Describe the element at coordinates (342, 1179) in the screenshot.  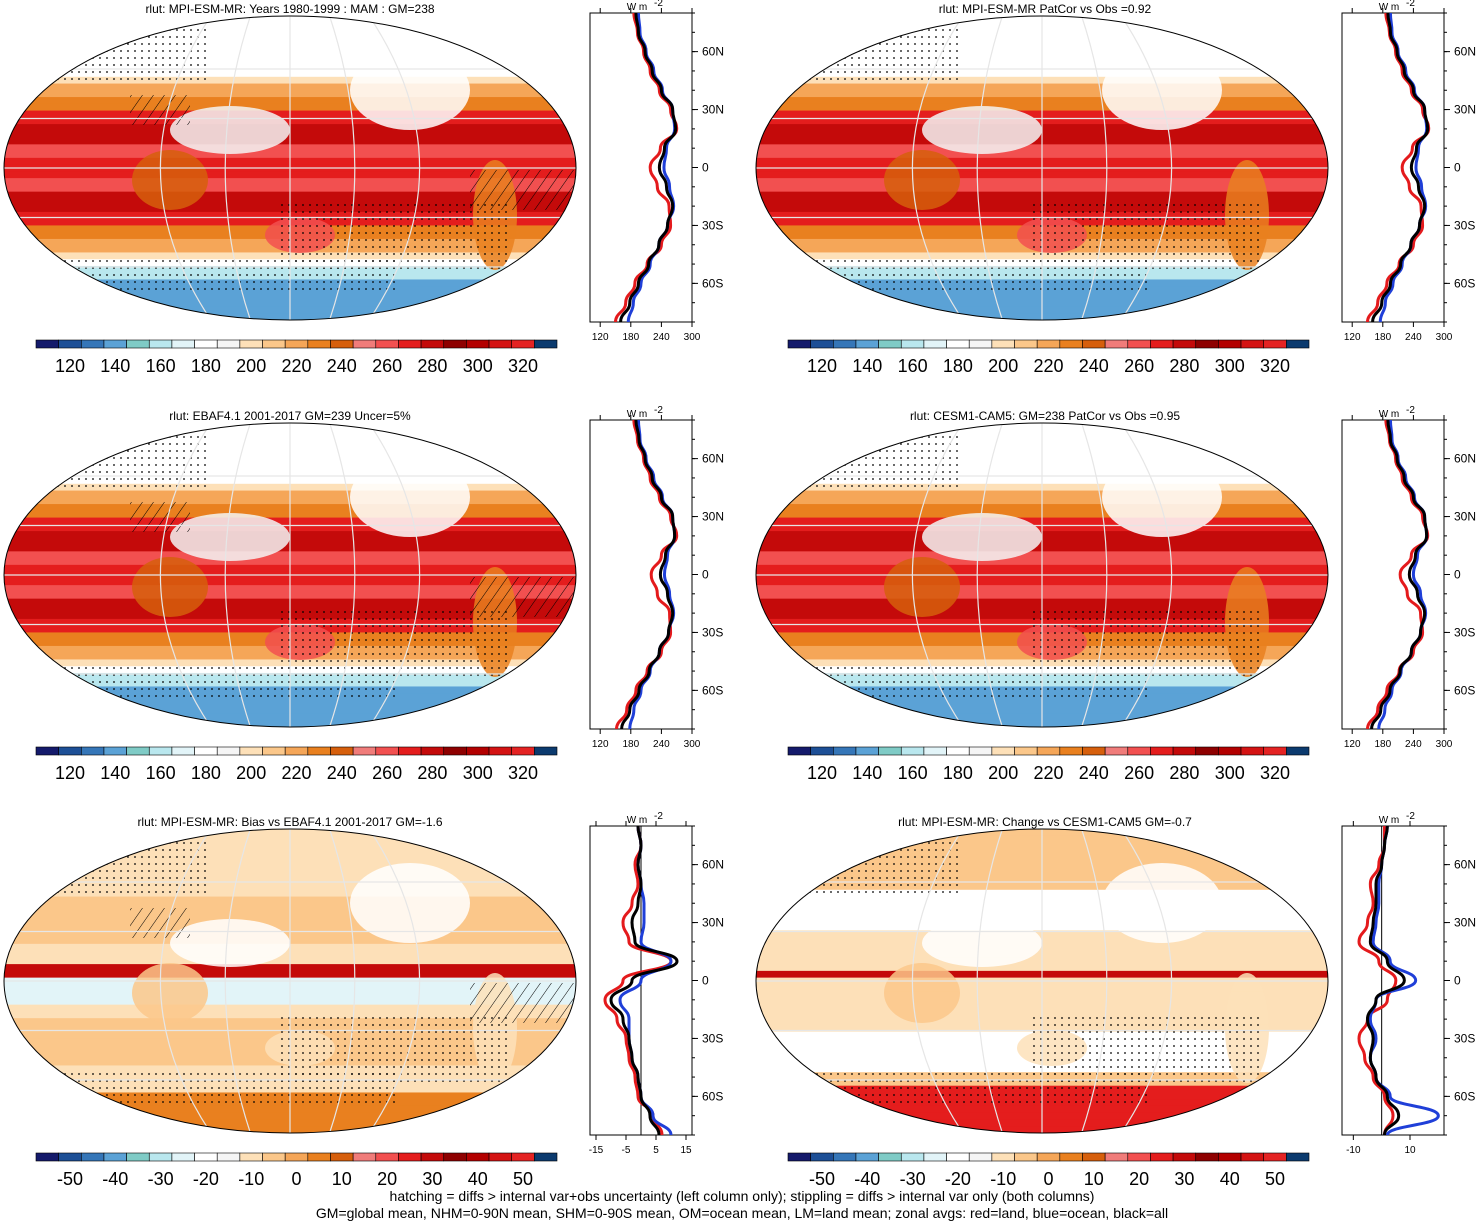
I see `colorbar-label: 10` at that location.